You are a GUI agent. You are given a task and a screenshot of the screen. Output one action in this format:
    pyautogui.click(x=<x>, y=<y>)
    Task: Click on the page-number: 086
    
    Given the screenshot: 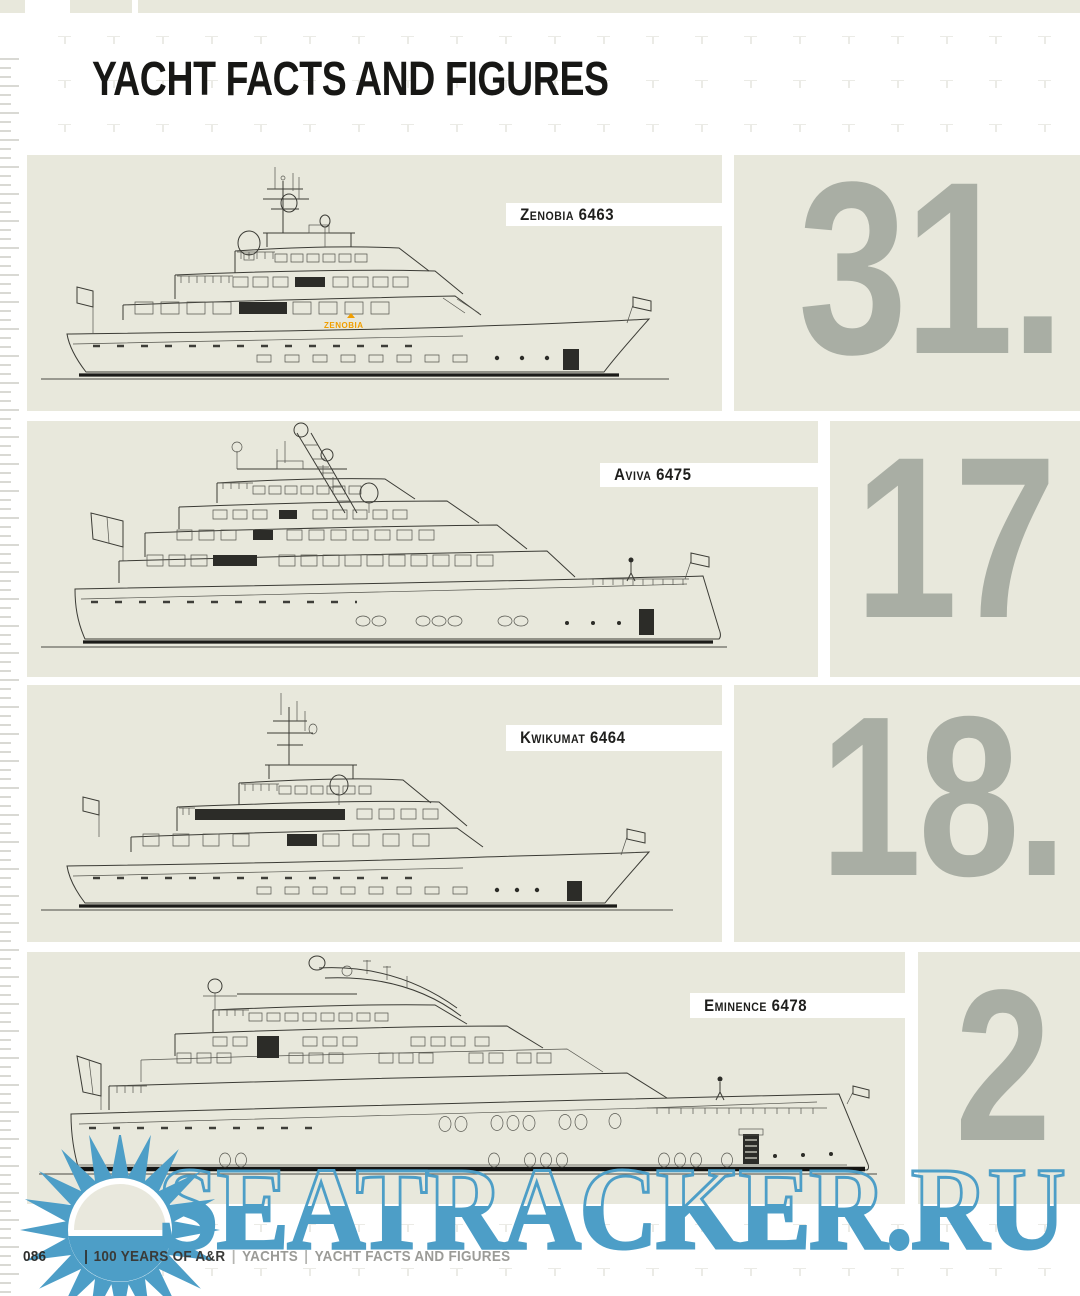 What is the action you would take?
    pyautogui.click(x=35, y=1256)
    